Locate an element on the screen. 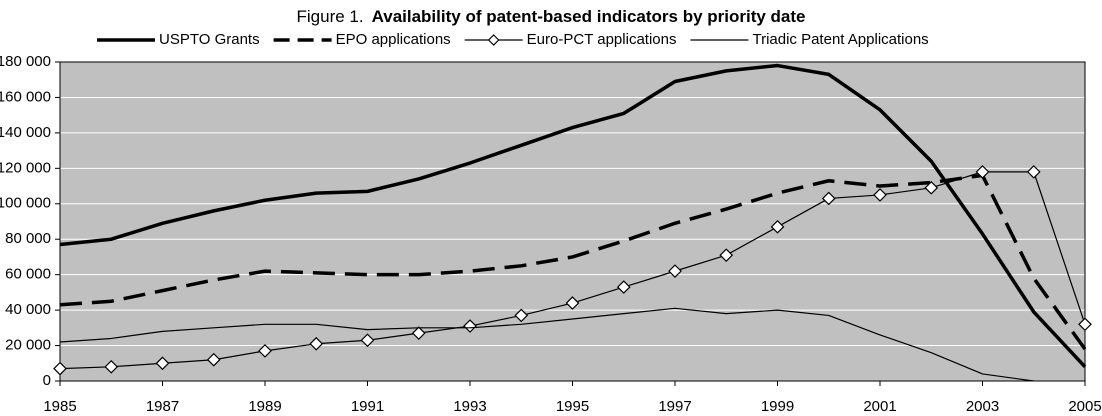 The width and height of the screenshot is (1102, 416). x-tick-label: 1997 is located at coordinates (674, 406).